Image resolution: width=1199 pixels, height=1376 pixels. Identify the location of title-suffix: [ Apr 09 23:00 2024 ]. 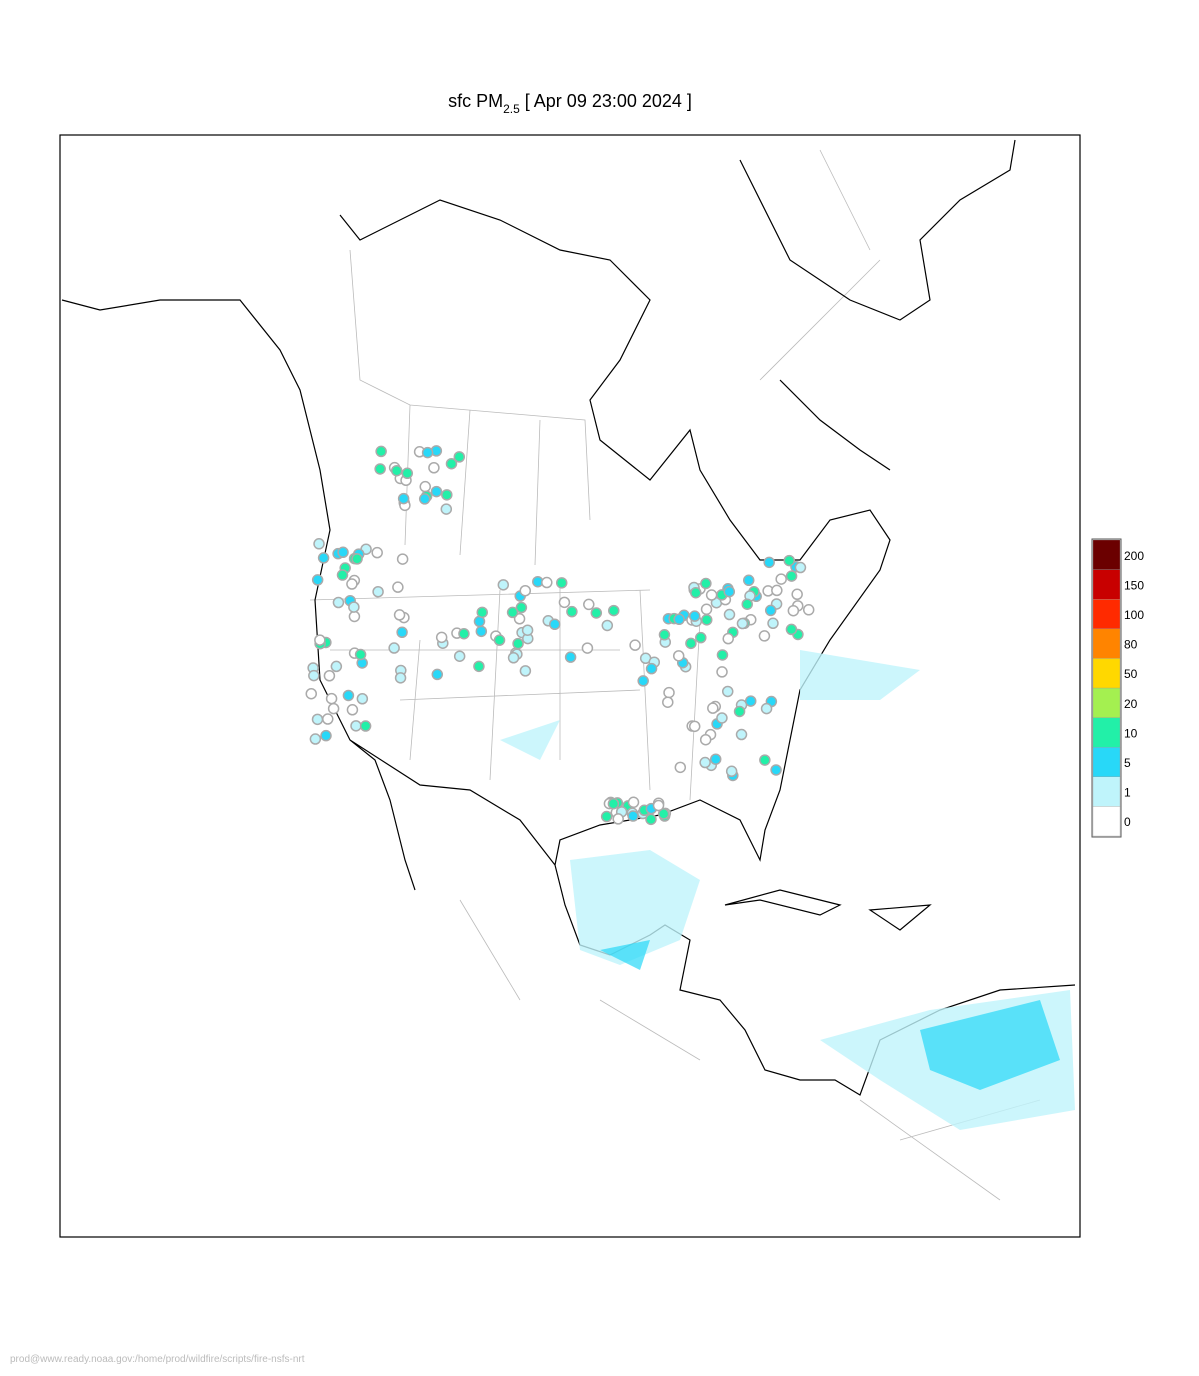
(608, 101).